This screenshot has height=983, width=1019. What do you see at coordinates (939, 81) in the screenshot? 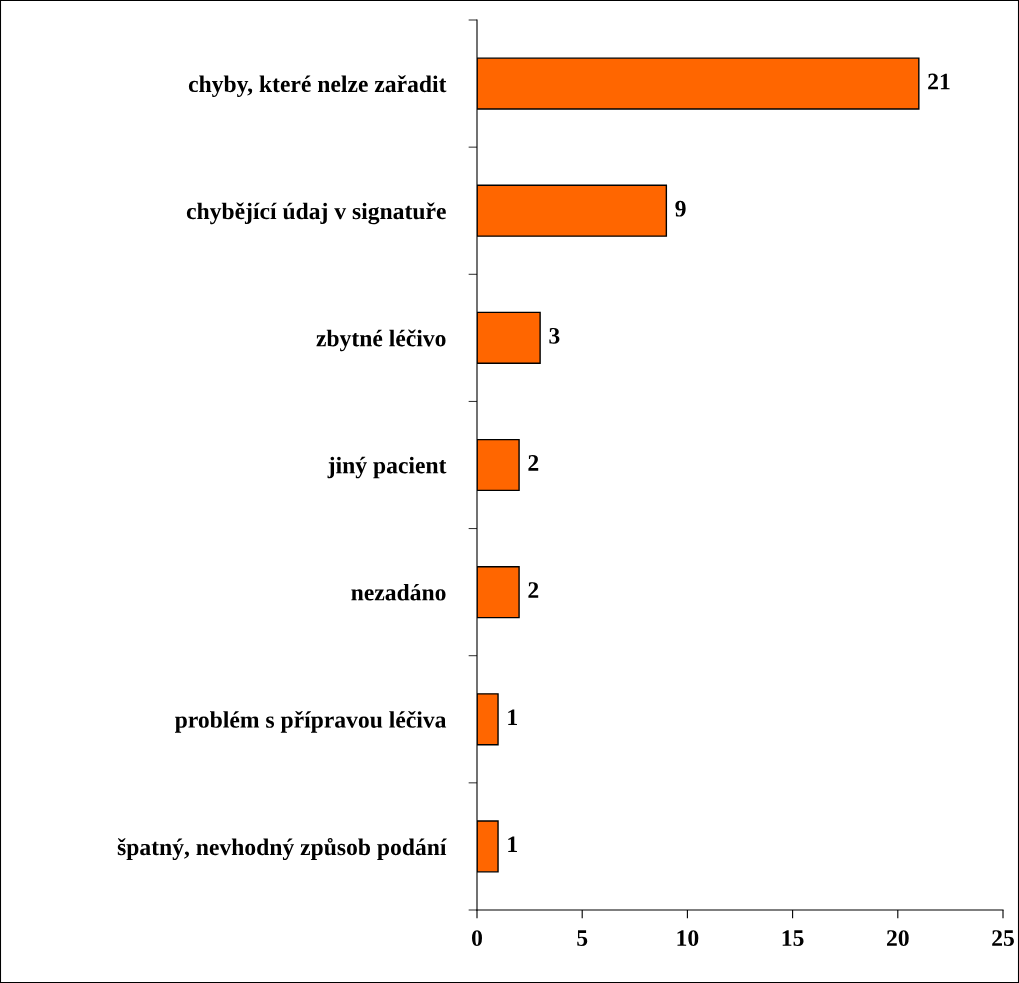
I see `data-label: 21` at bounding box center [939, 81].